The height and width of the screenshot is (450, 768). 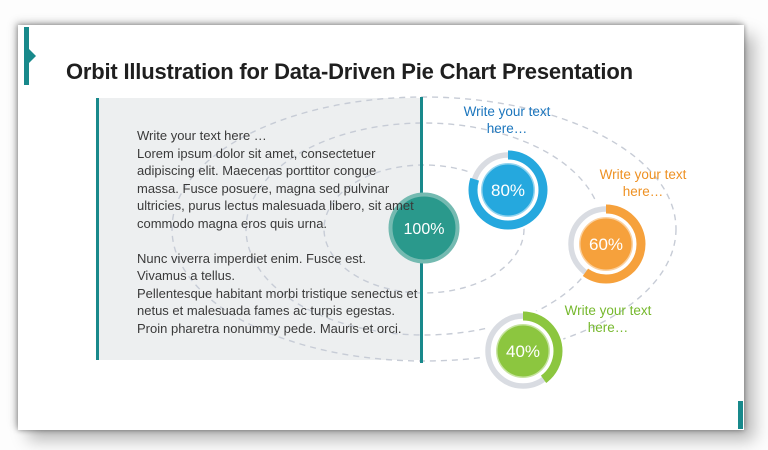 I want to click on hub-value-label: 100%, so click(x=424, y=229).